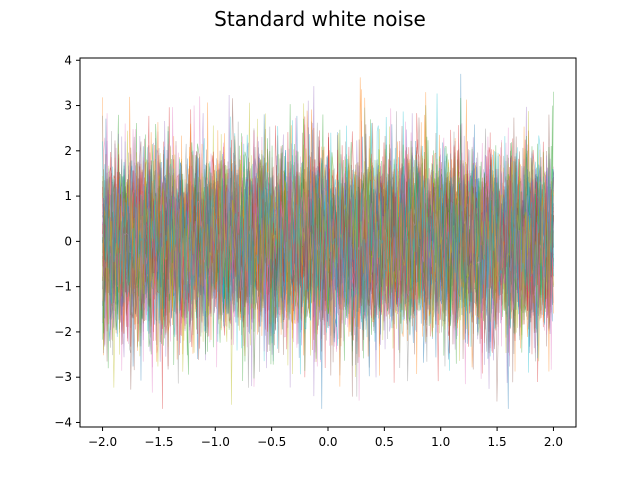 The width and height of the screenshot is (640, 480). I want to click on x-tick-label: 2.0, so click(553, 442).